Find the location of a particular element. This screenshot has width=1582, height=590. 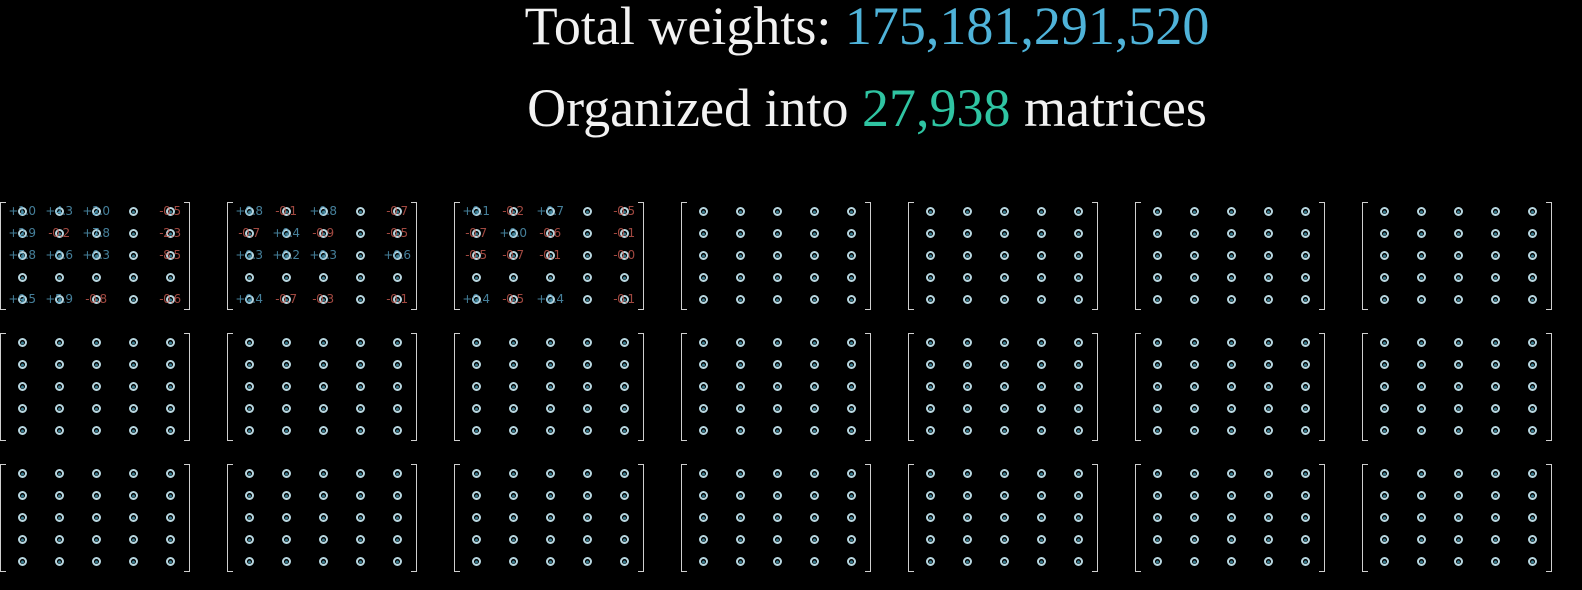

weight-value: -0.6 is located at coordinates (170, 299).